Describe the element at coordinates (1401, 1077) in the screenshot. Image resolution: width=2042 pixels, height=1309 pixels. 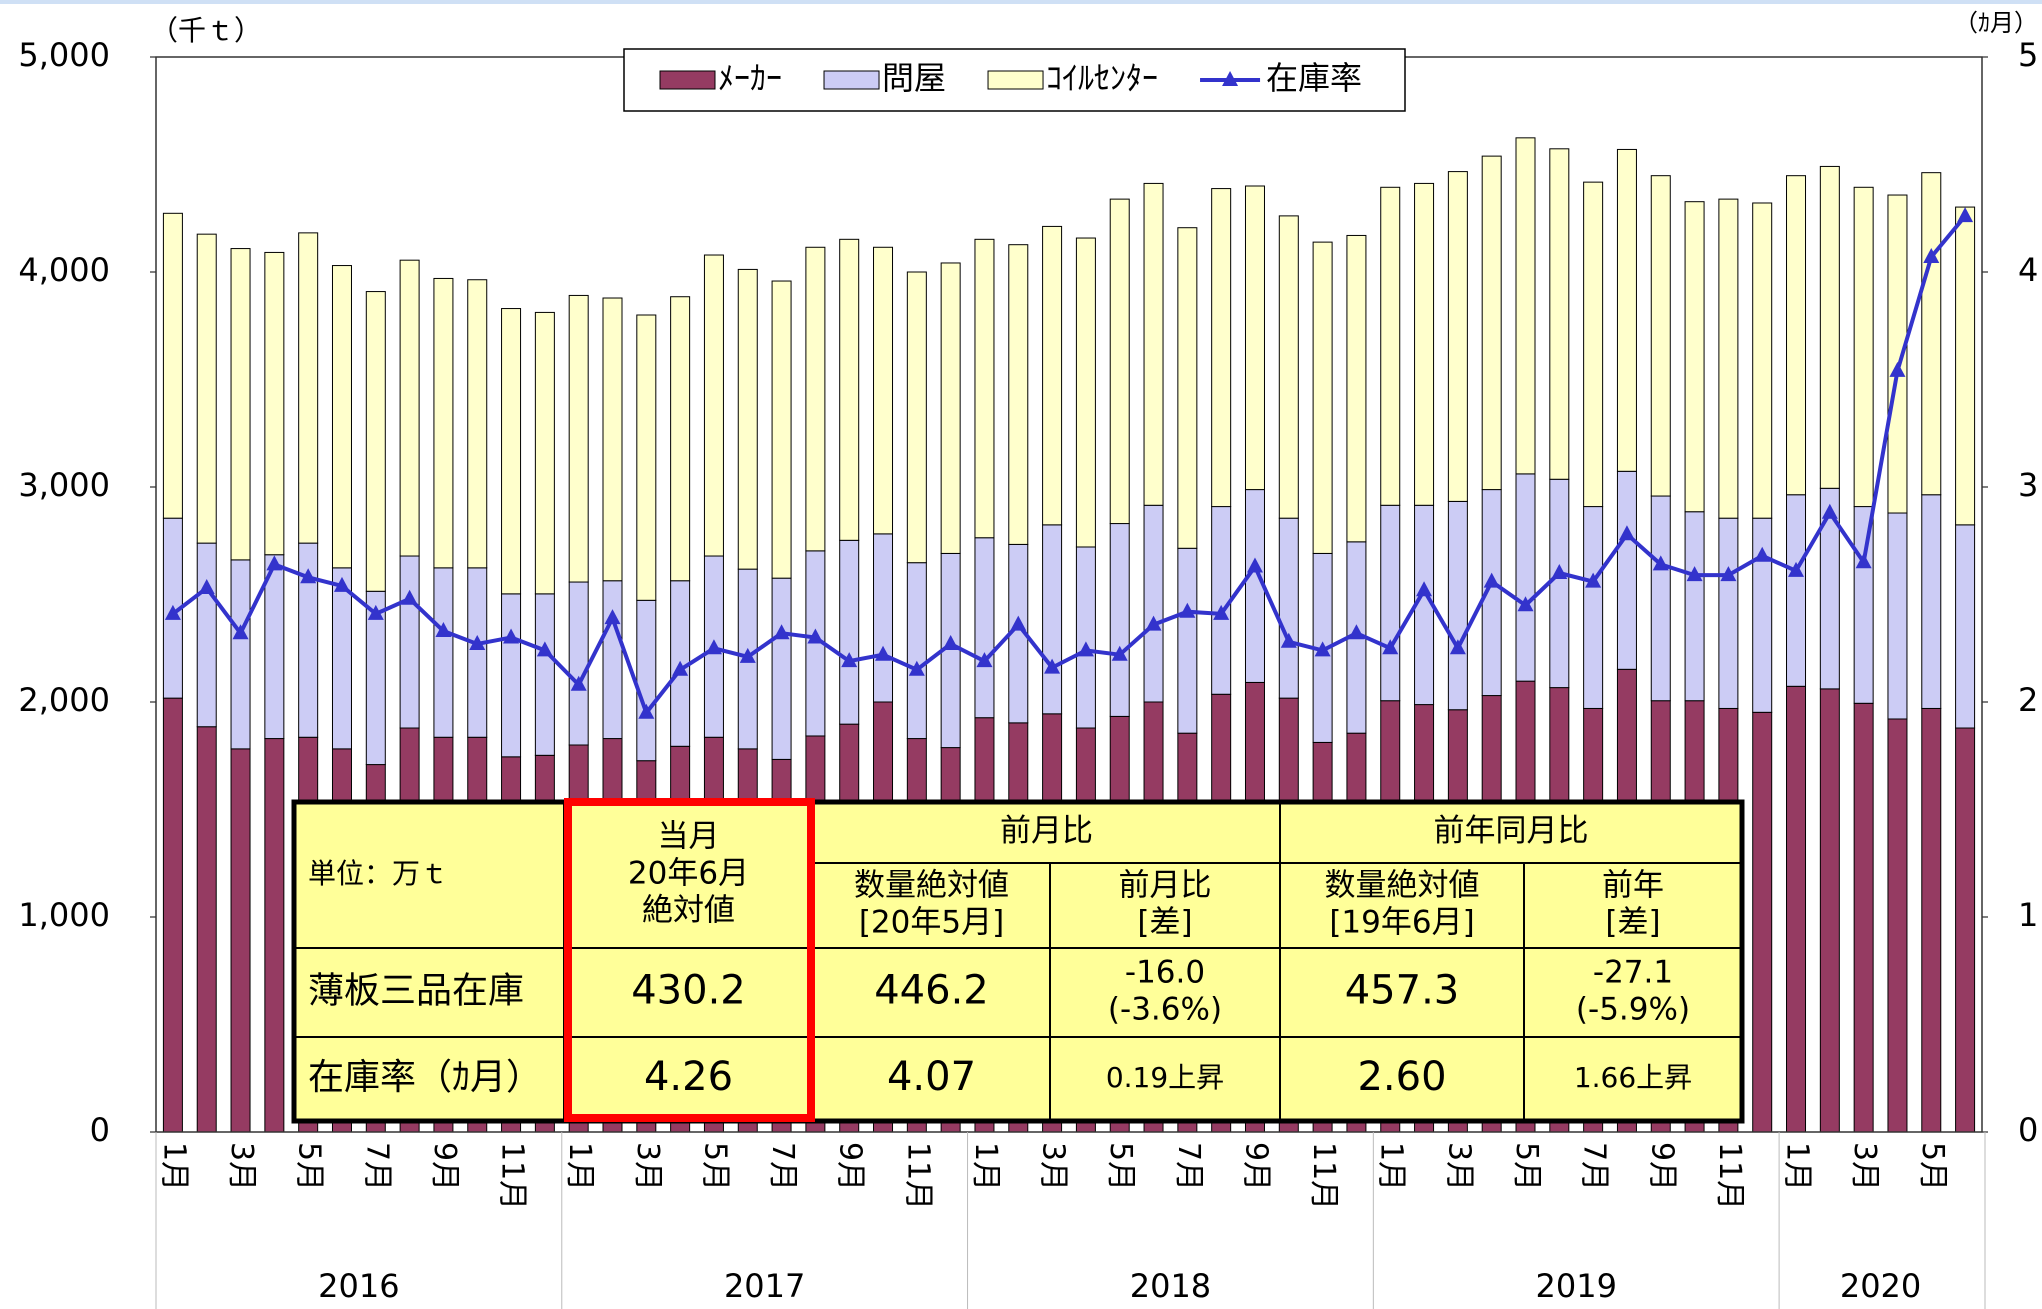
I see `table-cell: 2.60` at that location.